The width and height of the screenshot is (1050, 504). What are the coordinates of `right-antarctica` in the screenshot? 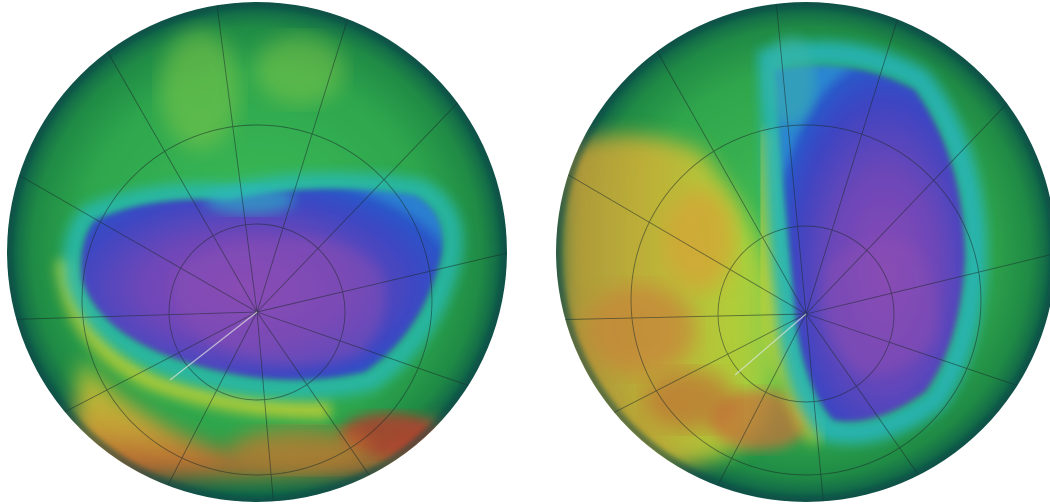 It's located at (879, 307).